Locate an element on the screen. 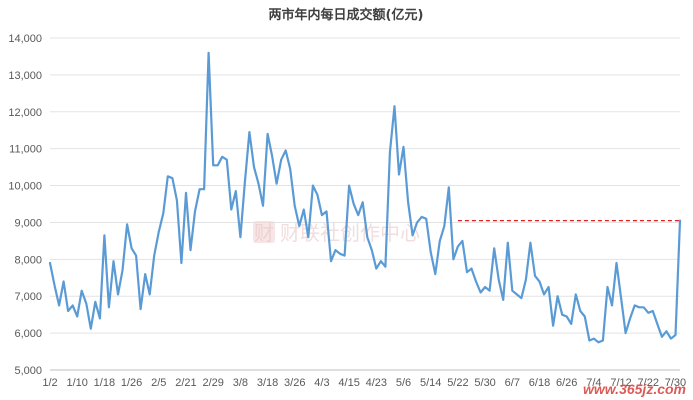 The height and width of the screenshot is (400, 693). x-tick-label: 2/21 is located at coordinates (185, 383).